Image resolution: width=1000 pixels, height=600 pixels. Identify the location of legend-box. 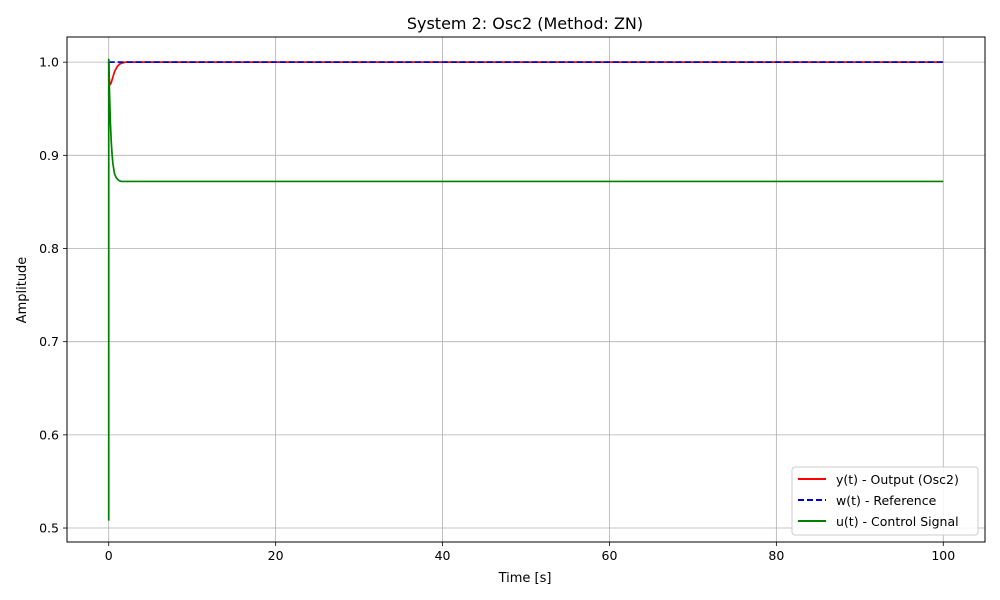
(885, 501).